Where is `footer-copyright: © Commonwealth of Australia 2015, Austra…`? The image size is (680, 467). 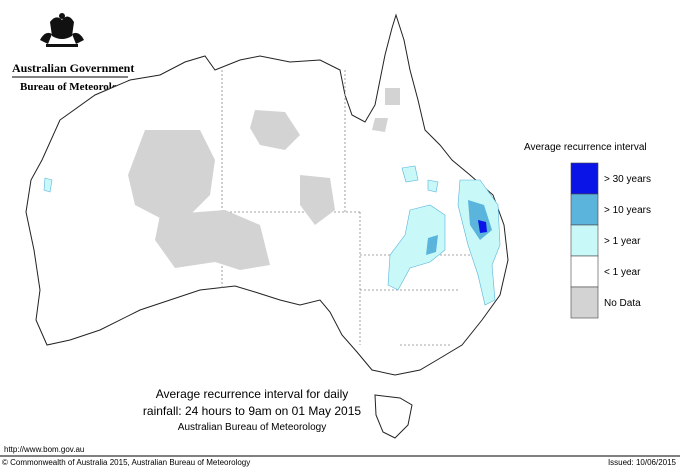 footer-copyright: © Commonwealth of Australia 2015, Austra… is located at coordinates (126, 462).